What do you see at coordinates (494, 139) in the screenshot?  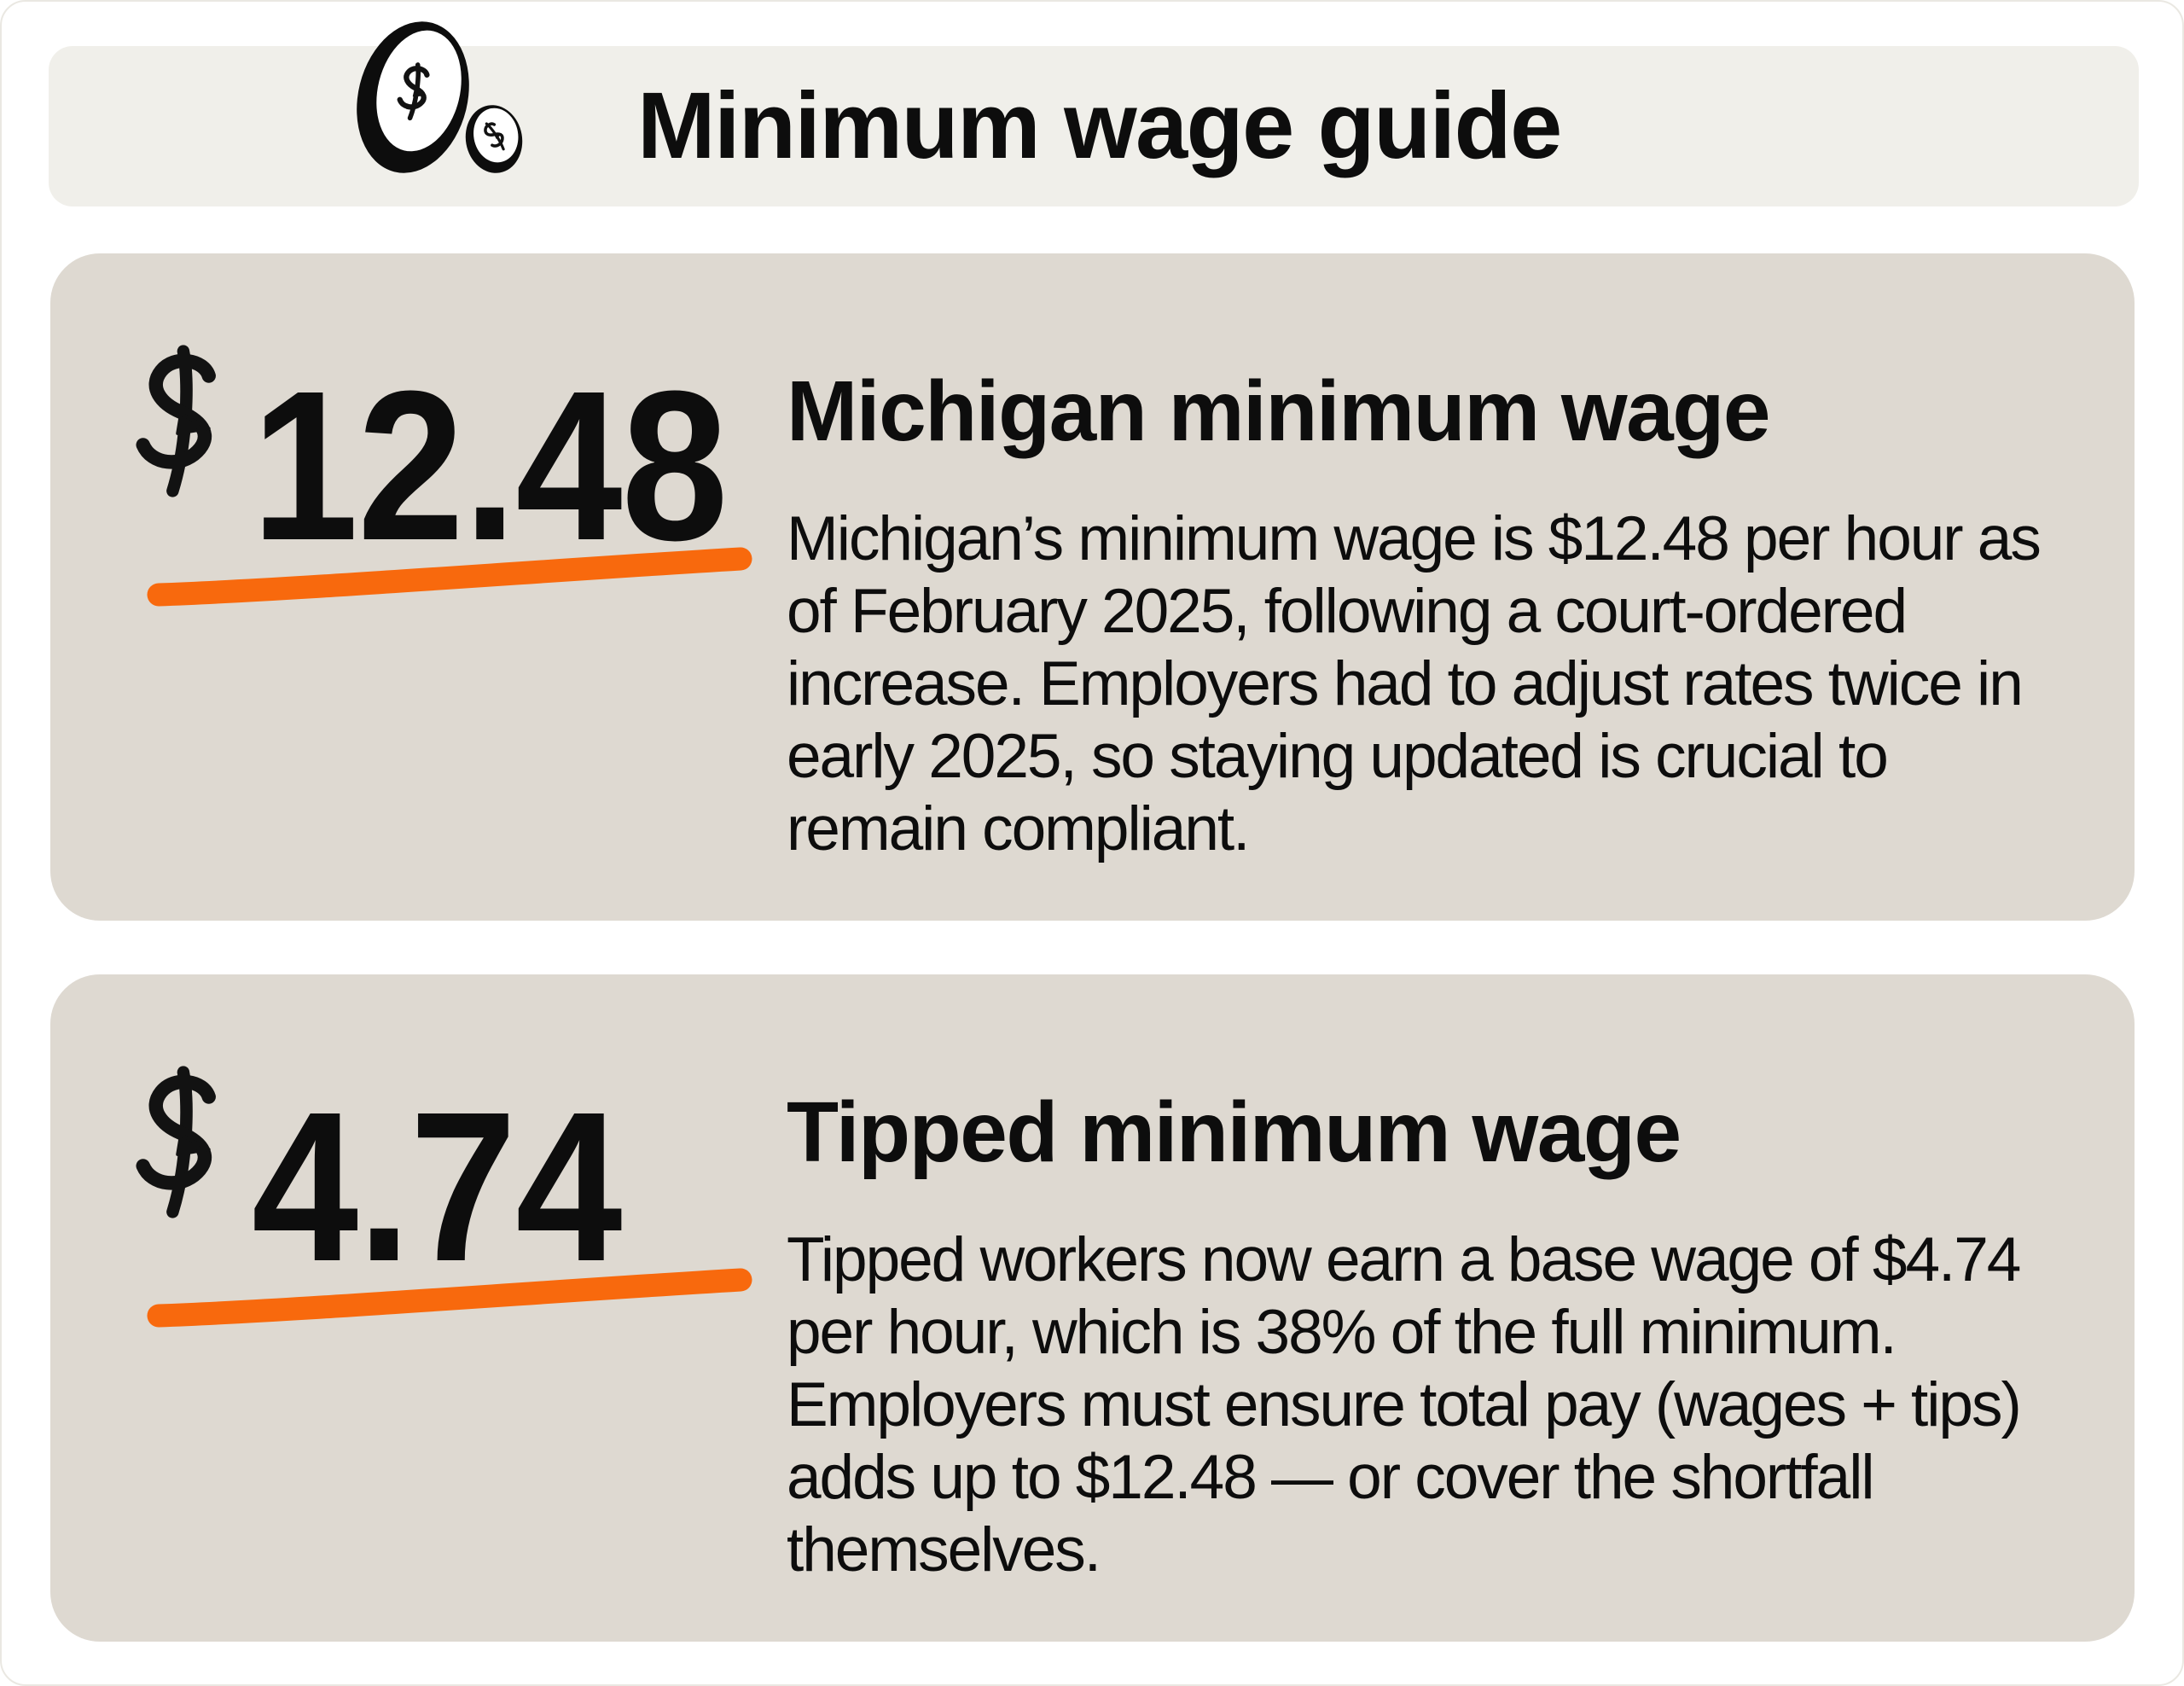 I see `dollar-coin-small-icon` at bounding box center [494, 139].